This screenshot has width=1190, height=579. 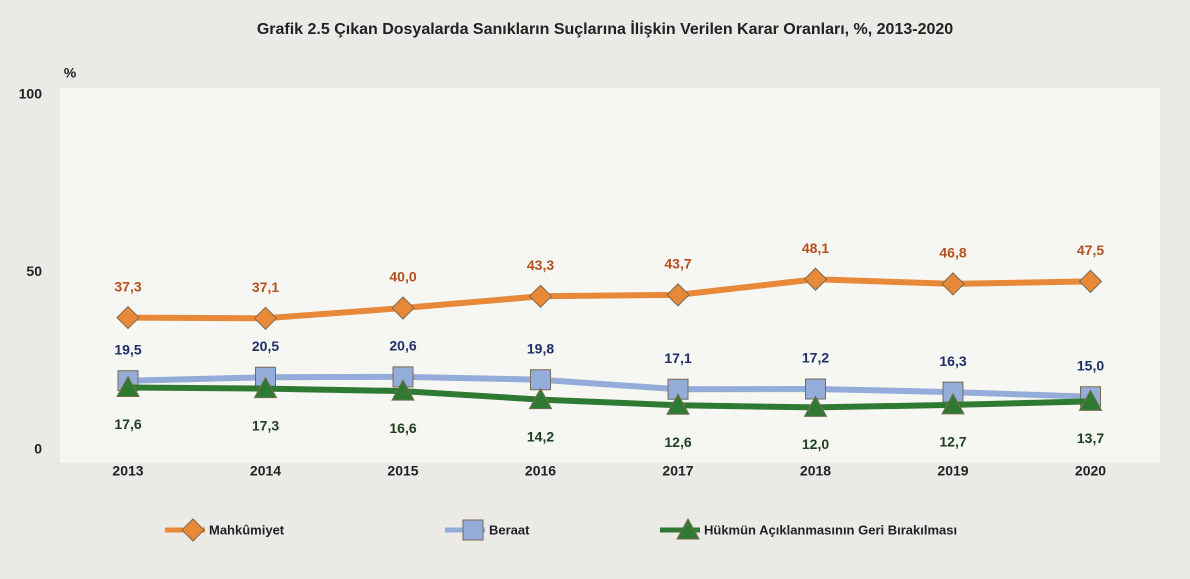 I want to click on legend-label: Mahkûmiyet, so click(x=247, y=529).